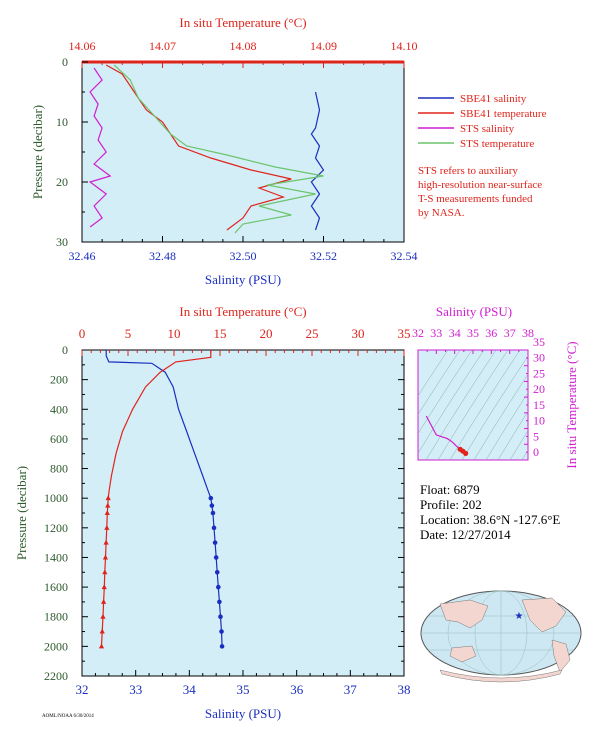 This screenshot has height=736, width=601. What do you see at coordinates (351, 689) in the screenshot?
I see `main-x-tick: 37` at bounding box center [351, 689].